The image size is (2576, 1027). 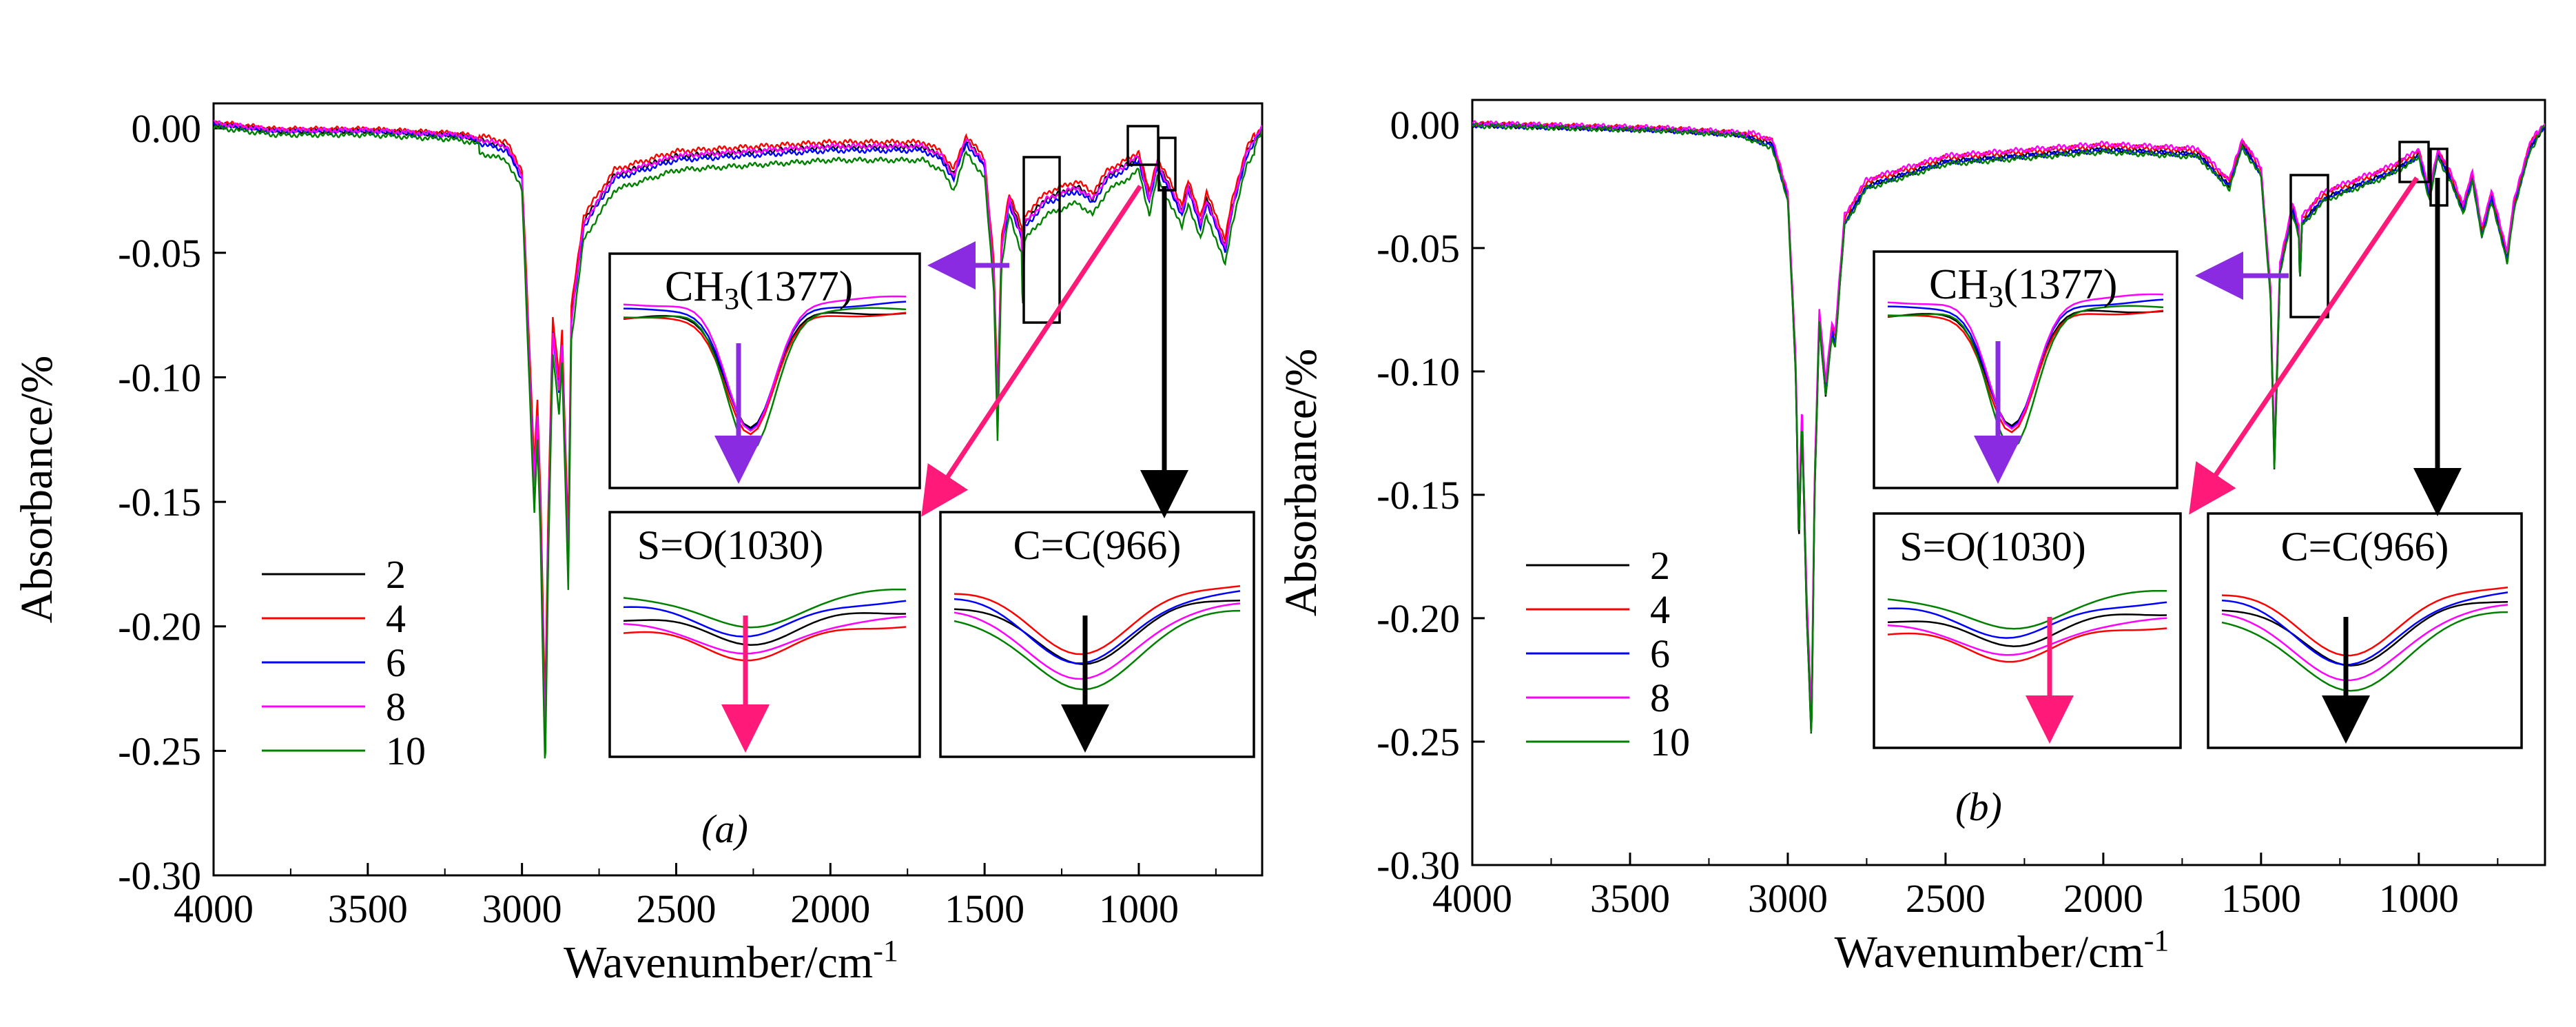 I want to click on panel-label: (a), so click(x=724, y=829).